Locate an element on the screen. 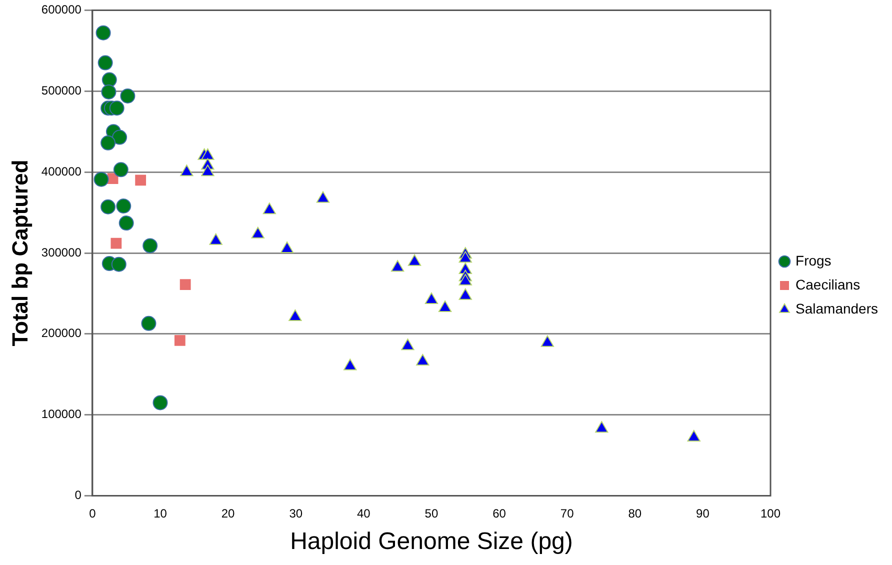  y-tick-label: 300000 is located at coordinates (61, 252).